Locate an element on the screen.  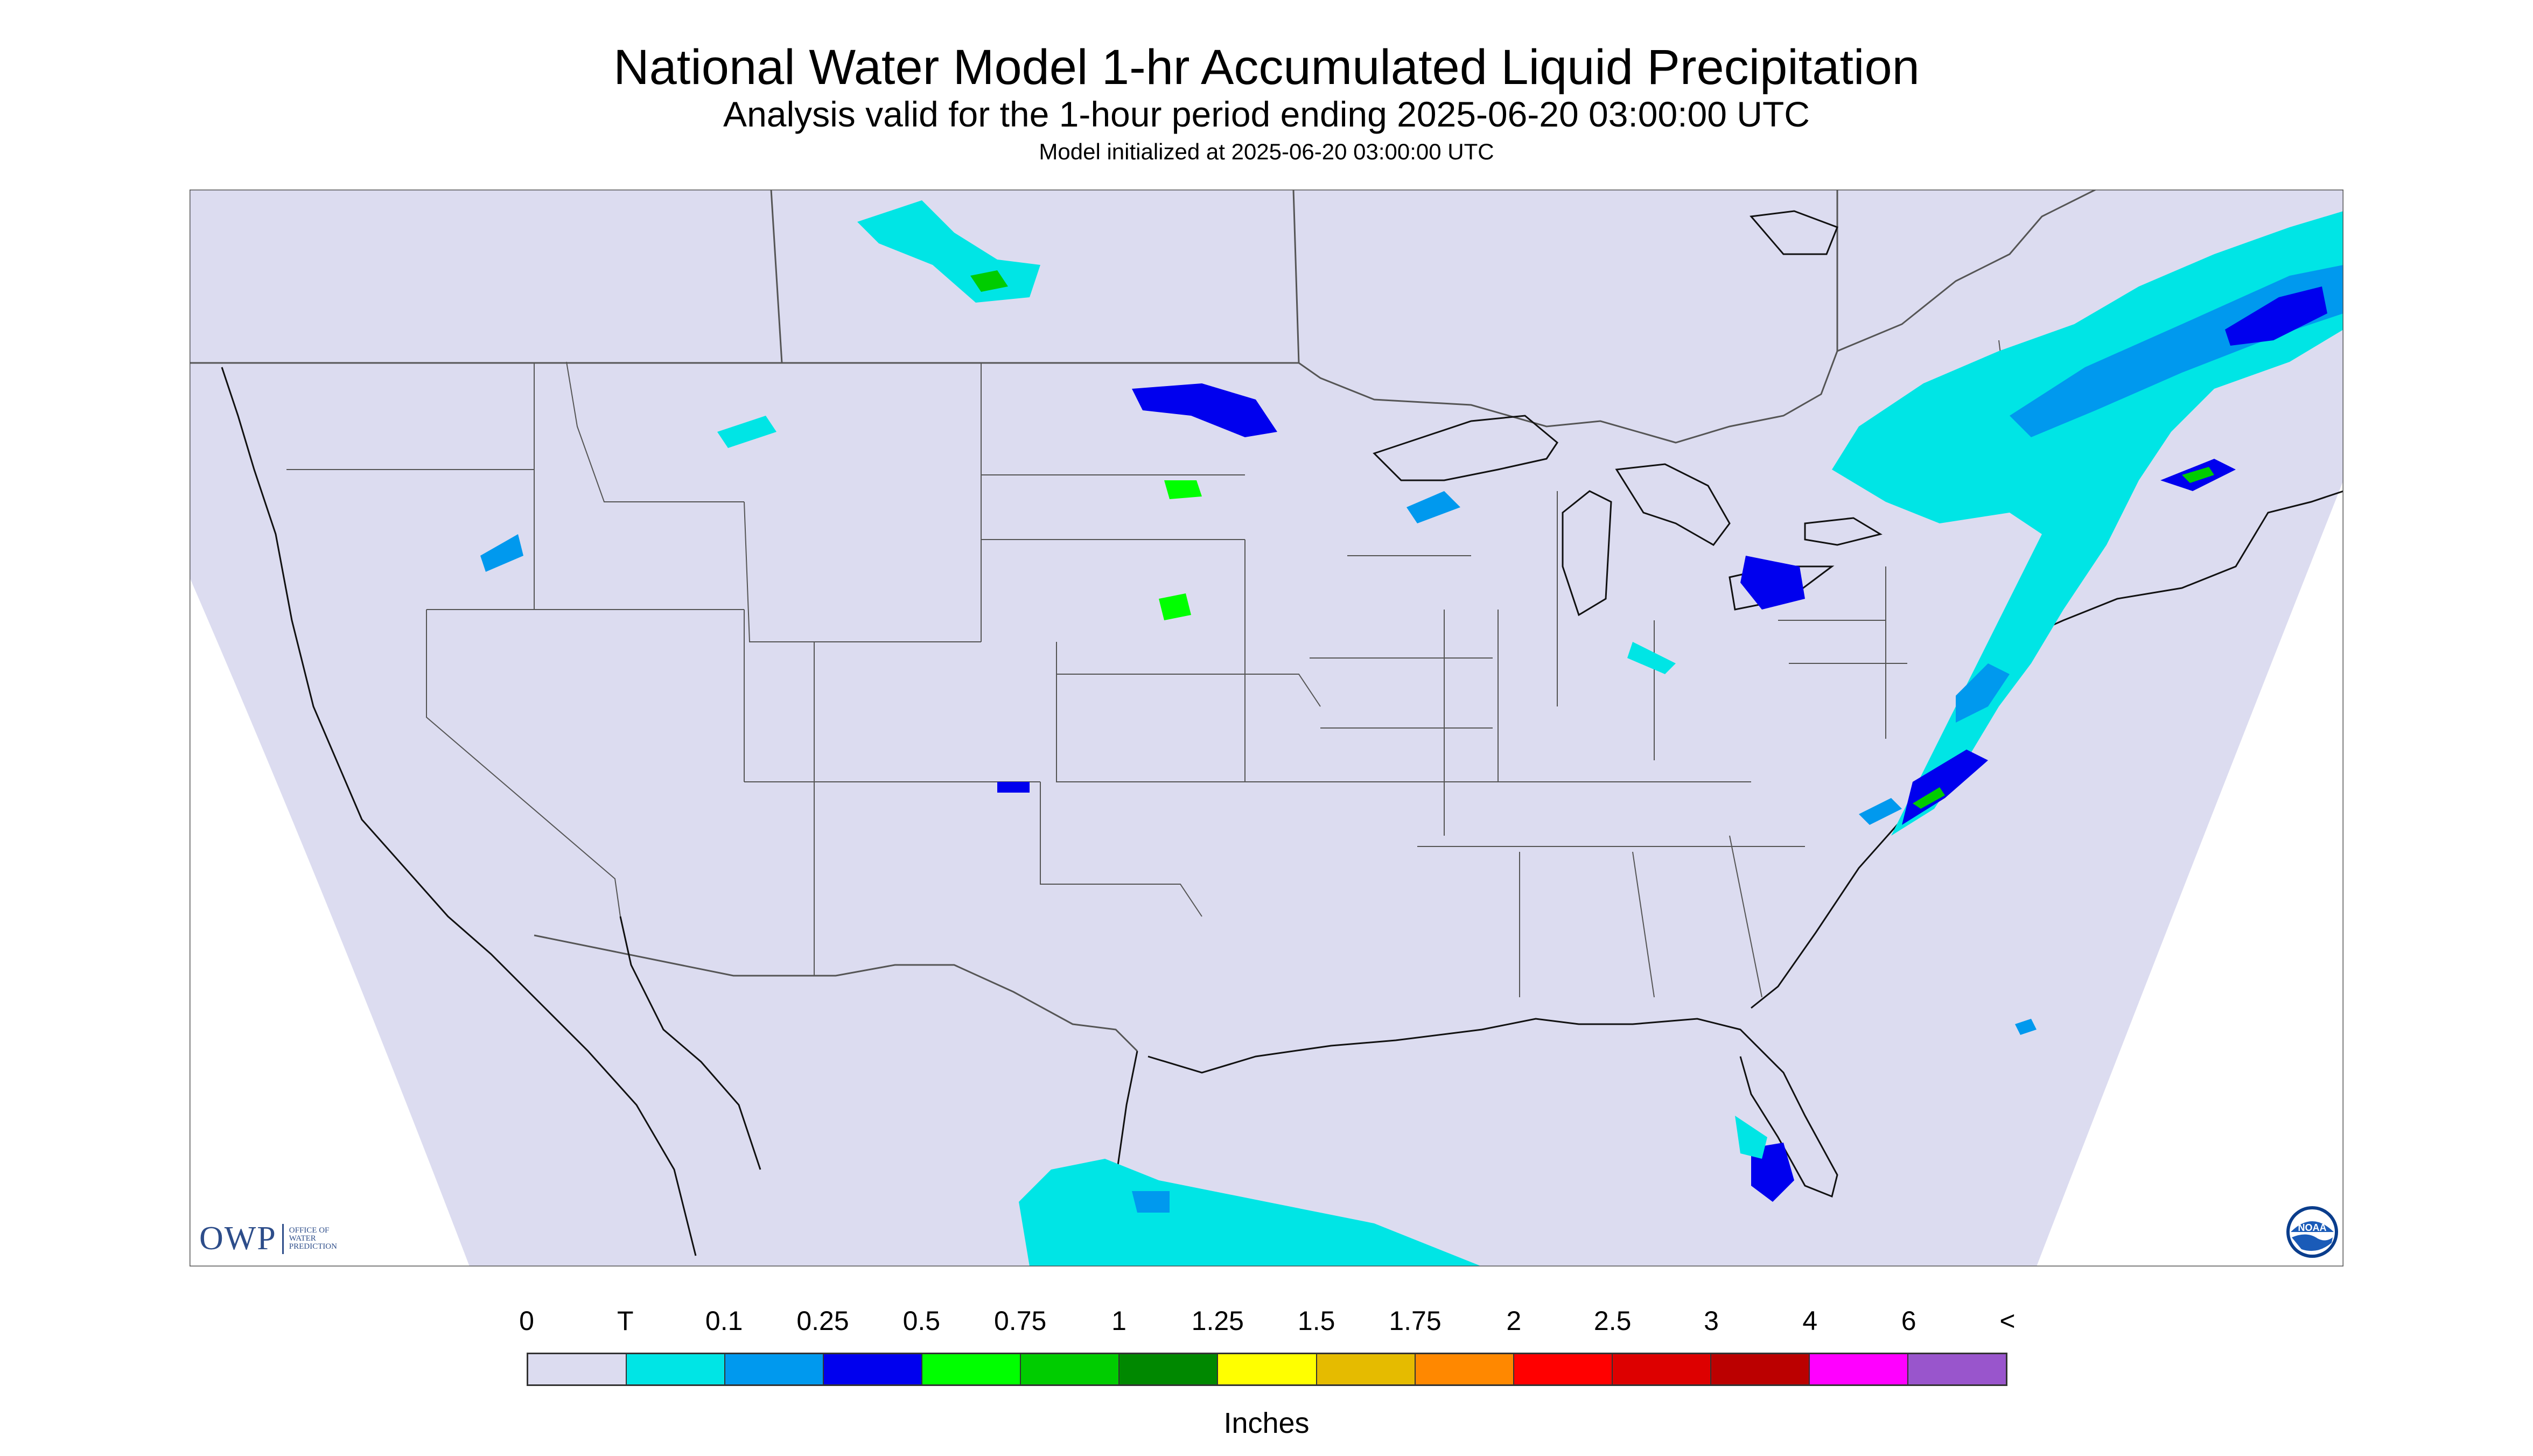
legend-tick-label: < is located at coordinates (2007, 1321).